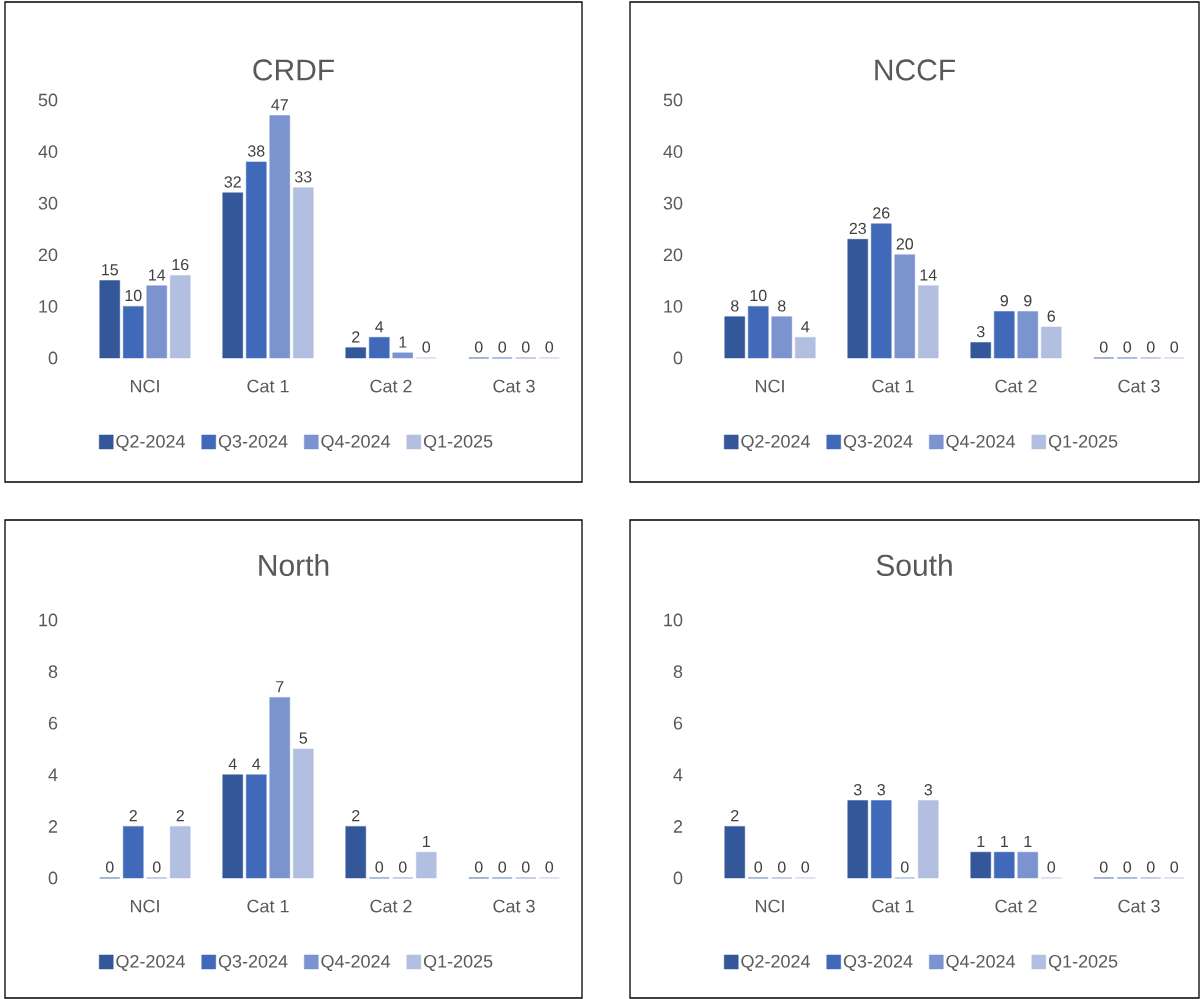 Image resolution: width=1201 pixels, height=999 pixels. Describe the element at coordinates (881, 213) in the screenshot. I see `data-label: 26` at that location.